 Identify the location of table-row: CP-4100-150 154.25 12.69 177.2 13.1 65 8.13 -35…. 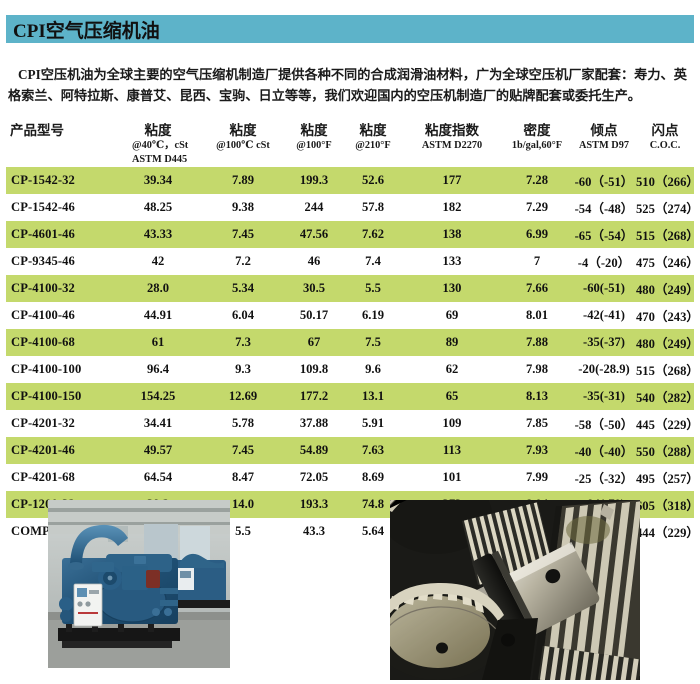
(352, 396).